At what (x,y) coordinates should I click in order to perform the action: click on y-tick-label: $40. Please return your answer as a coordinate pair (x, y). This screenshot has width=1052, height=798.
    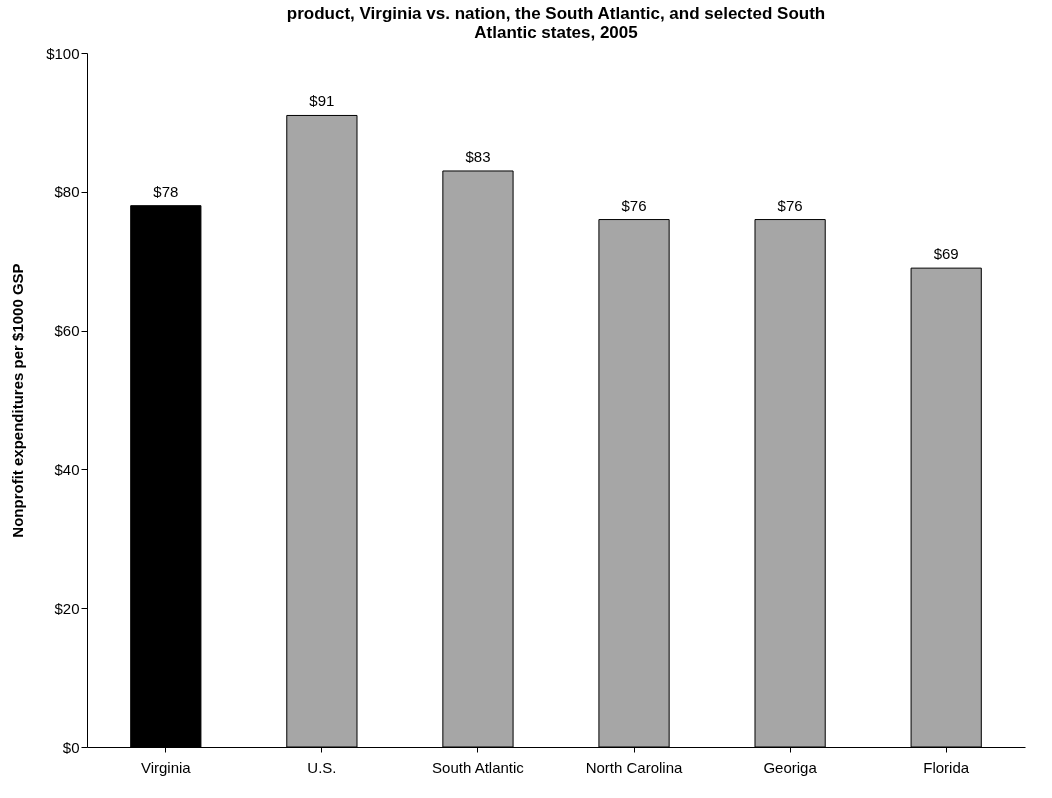
    Looking at the image, I should click on (67, 469).